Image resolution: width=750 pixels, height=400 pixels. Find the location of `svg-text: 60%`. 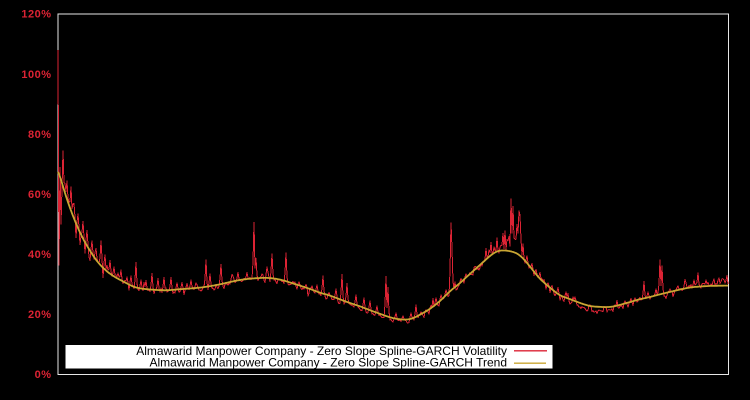

svg-text: 60% is located at coordinates (40, 195).